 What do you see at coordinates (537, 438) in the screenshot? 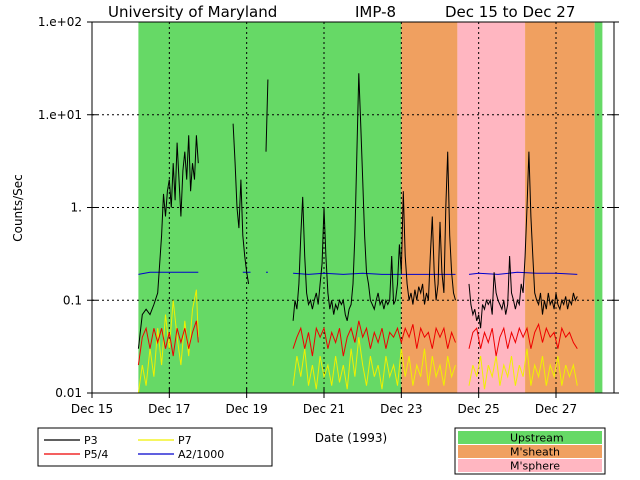
I see `region-legend-label-upstream: Upstream` at bounding box center [537, 438].